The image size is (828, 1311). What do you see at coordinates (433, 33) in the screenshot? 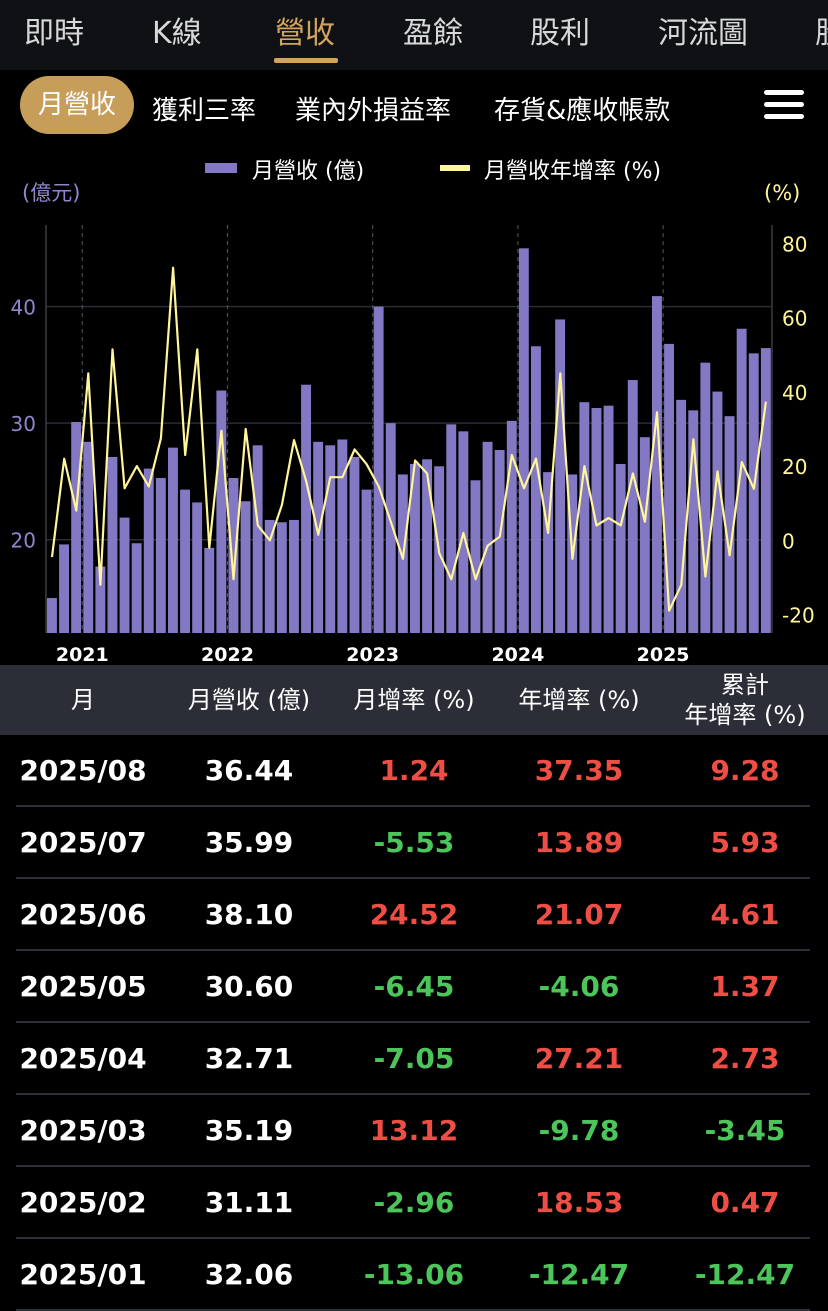
I see `tab-earnings: 盈餘` at bounding box center [433, 33].